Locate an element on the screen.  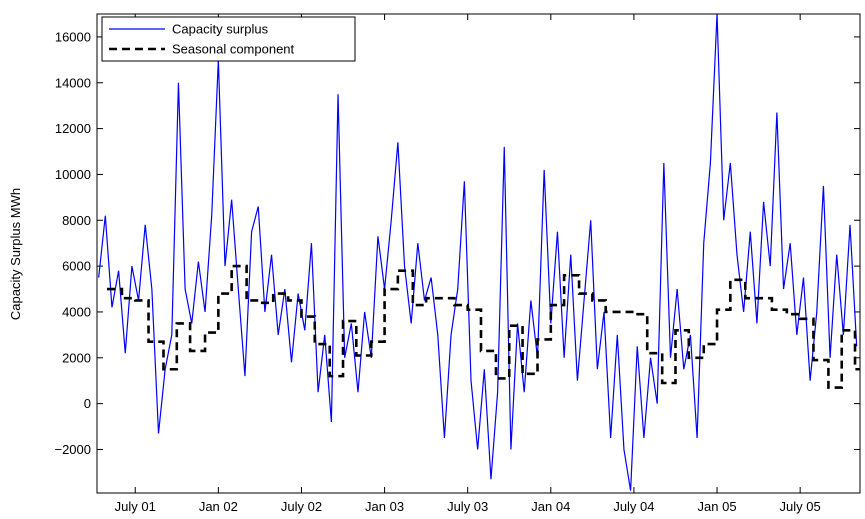
y-tick-label: −2000 is located at coordinates (72, 449).